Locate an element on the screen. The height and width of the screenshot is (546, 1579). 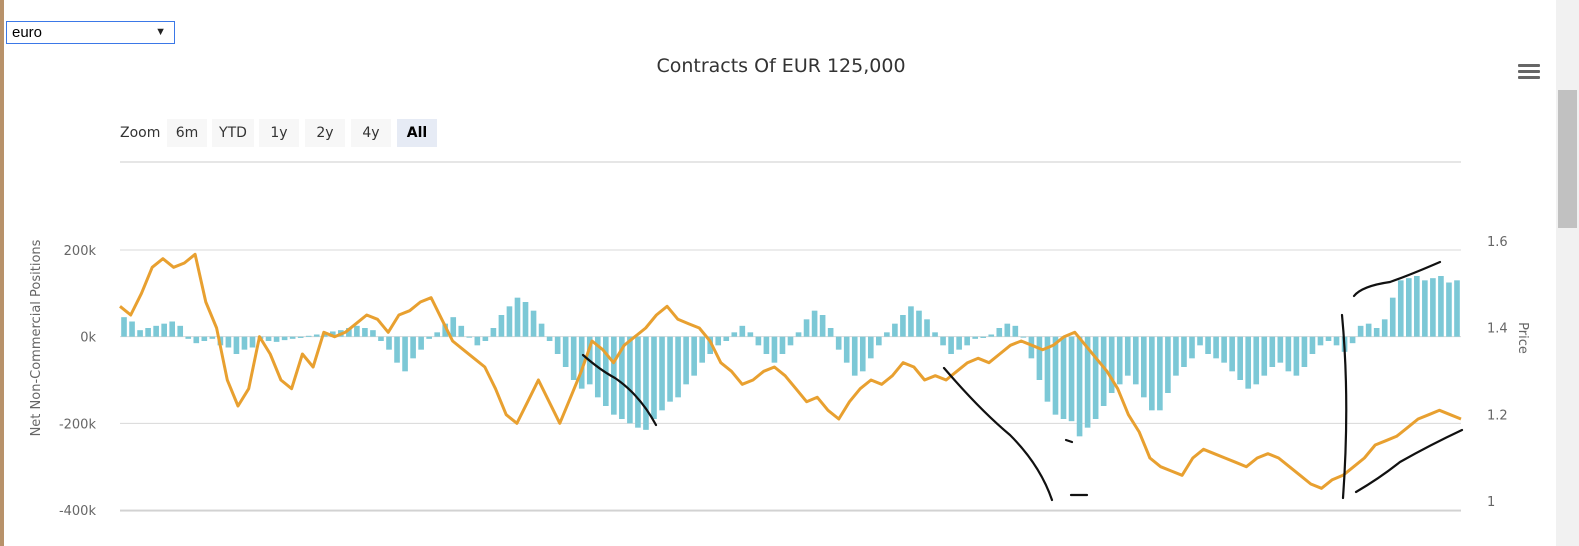
annotation-stroke is located at coordinates (1069, 441).